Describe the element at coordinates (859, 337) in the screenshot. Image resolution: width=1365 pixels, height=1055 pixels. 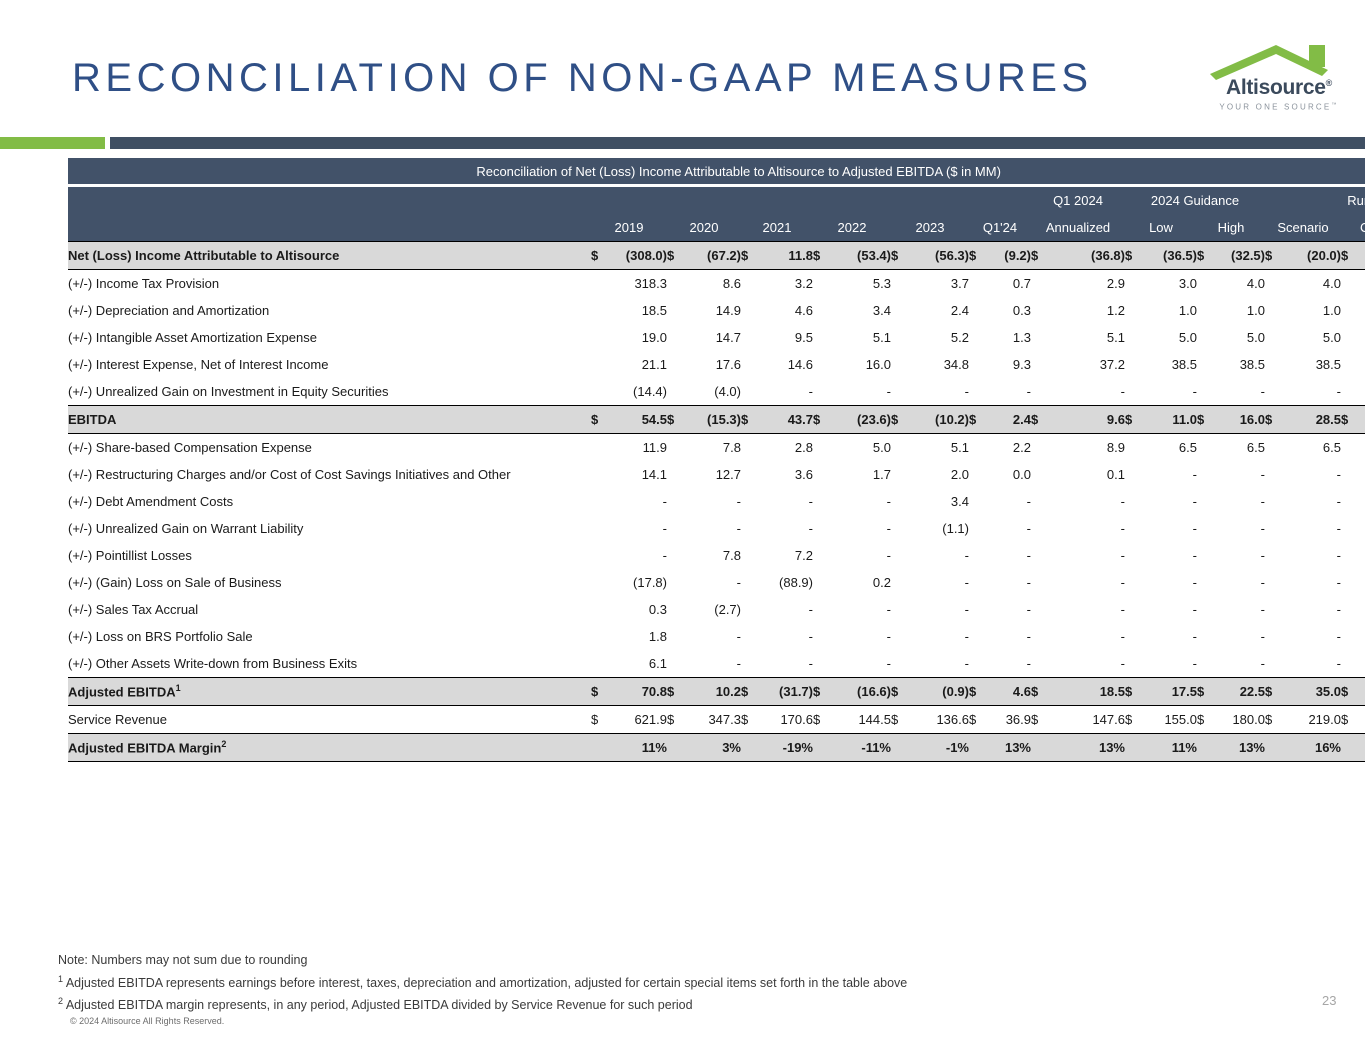
I see `row-value: 5.1` at that location.